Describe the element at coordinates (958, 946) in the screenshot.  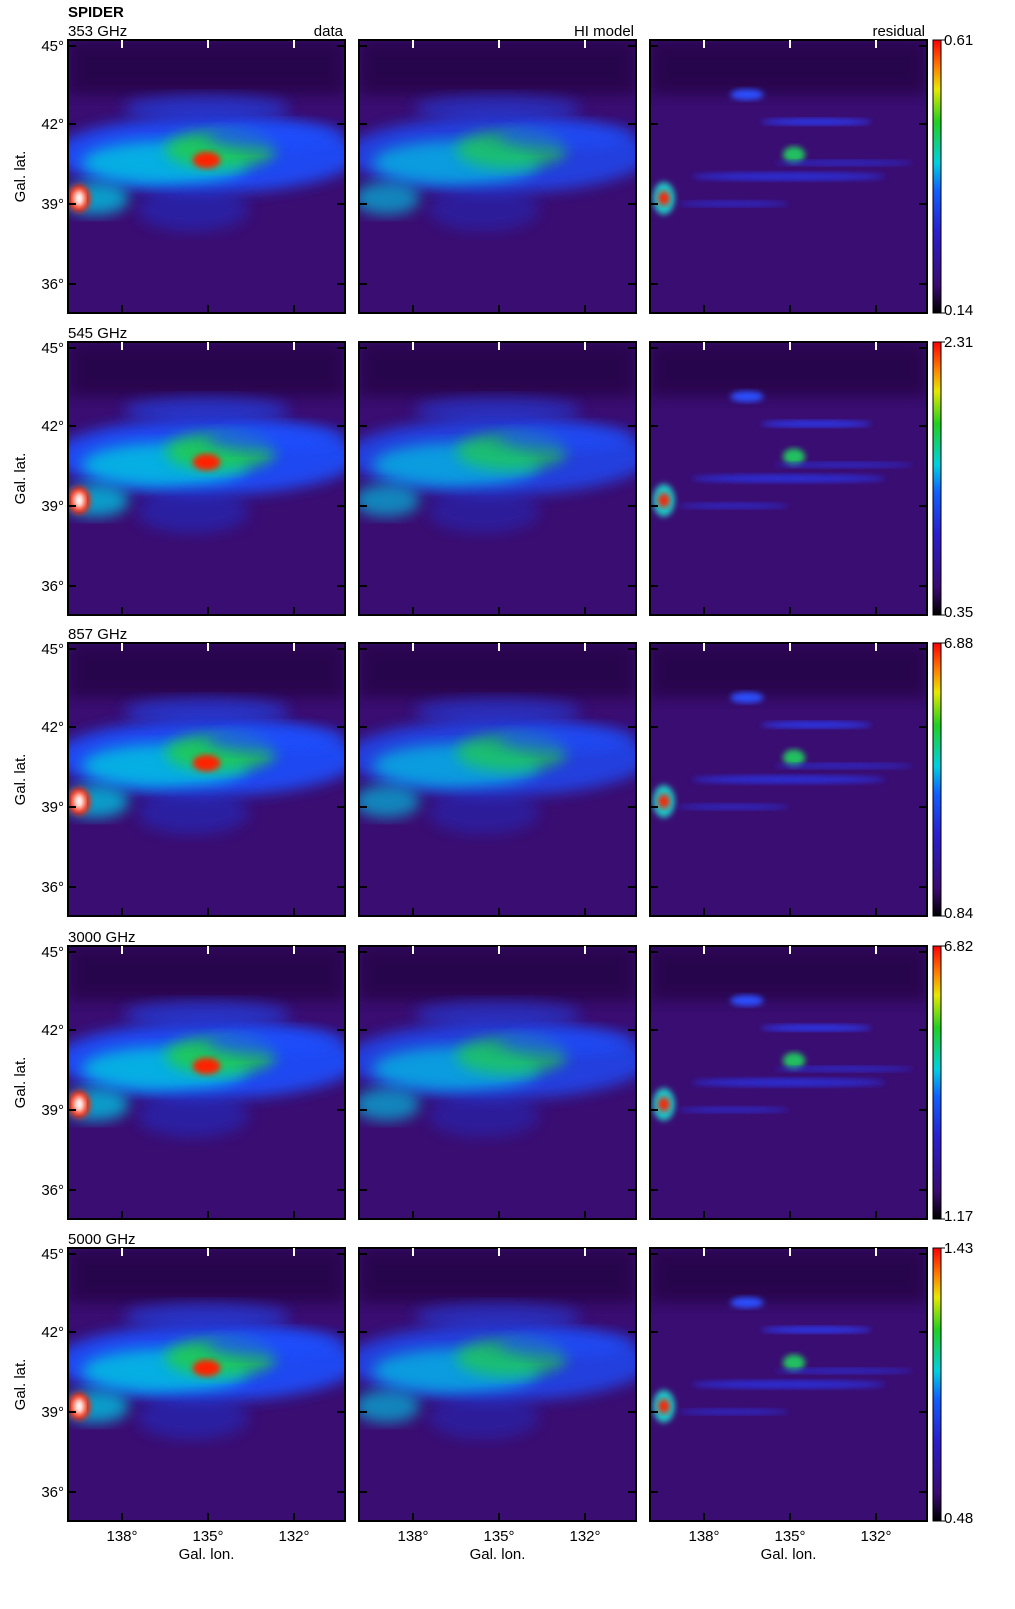
I see `colorbar-max: 6.82` at that location.